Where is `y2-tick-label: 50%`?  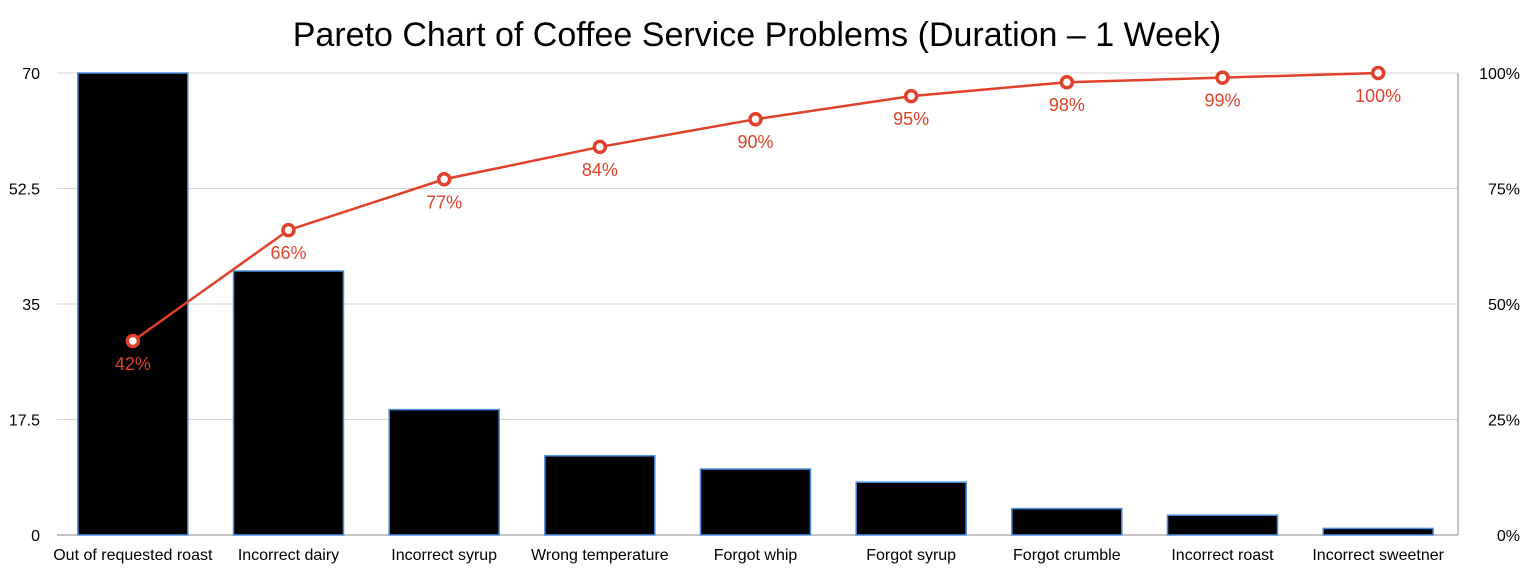 y2-tick-label: 50% is located at coordinates (1504, 305).